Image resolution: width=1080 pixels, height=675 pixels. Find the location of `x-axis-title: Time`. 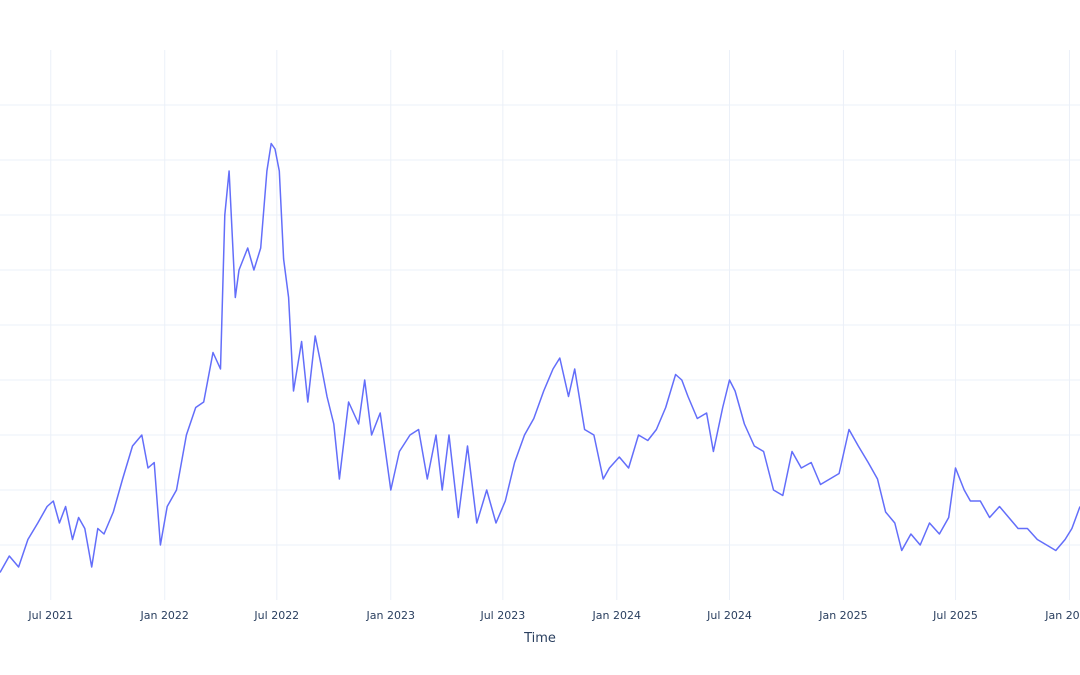

x-axis-title: Time is located at coordinates (539, 638).